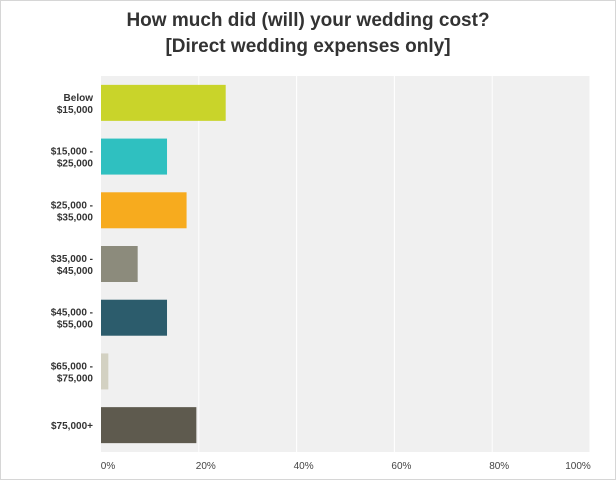 The image size is (616, 480). Describe the element at coordinates (72, 313) in the screenshot. I see `category-label: $45,000 -` at that location.